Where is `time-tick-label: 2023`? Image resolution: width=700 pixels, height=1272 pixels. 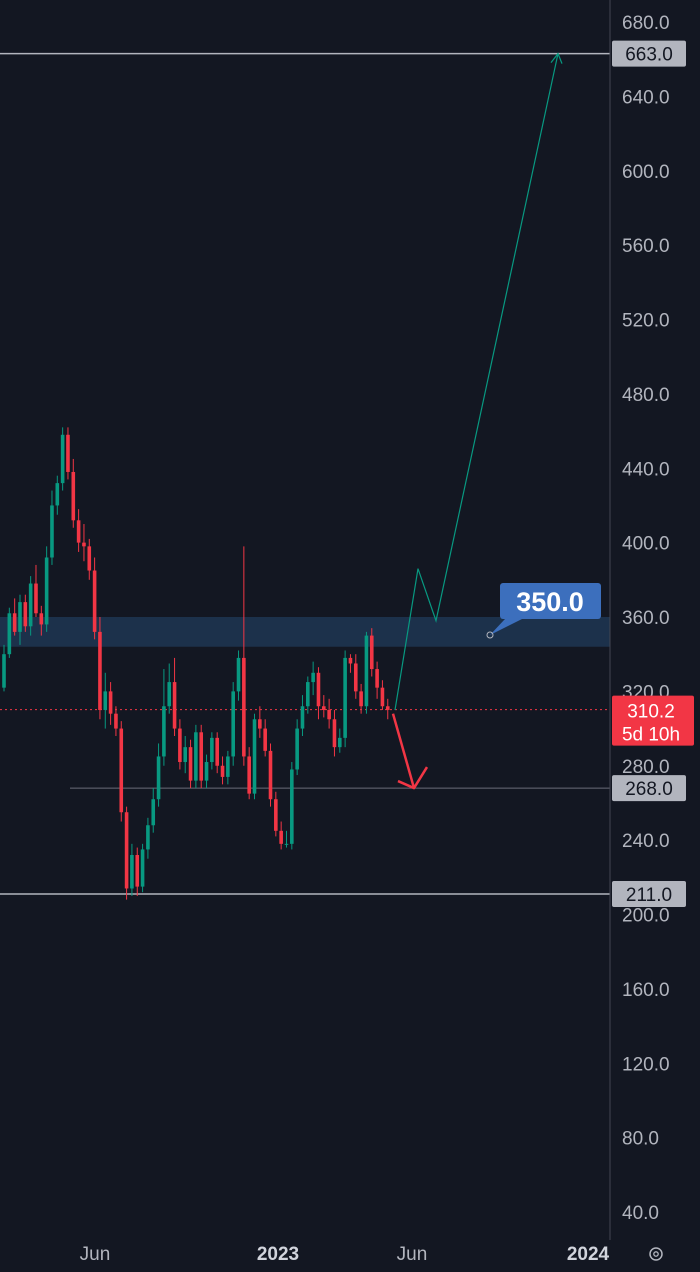 time-tick-label: 2023 is located at coordinates (278, 1254).